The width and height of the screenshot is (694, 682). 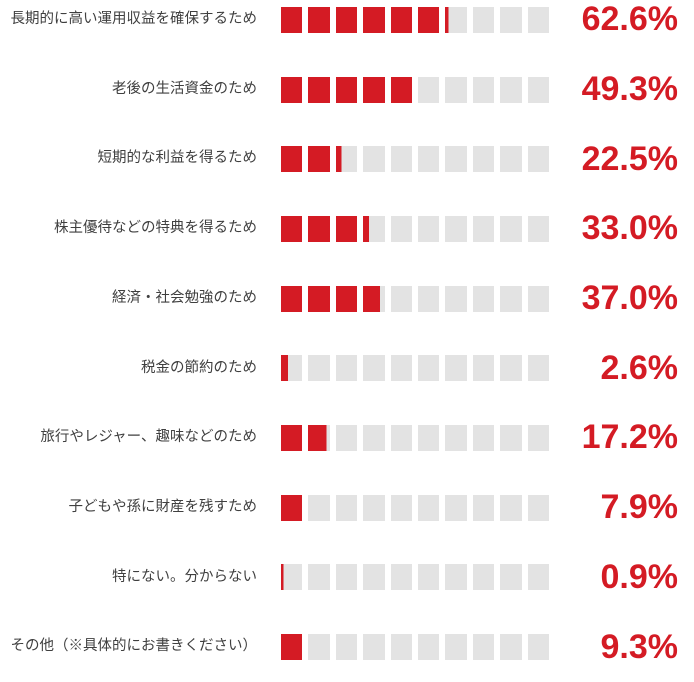 I want to click on category-label: 株主優待などの特典を得るため, so click(x=155, y=228).